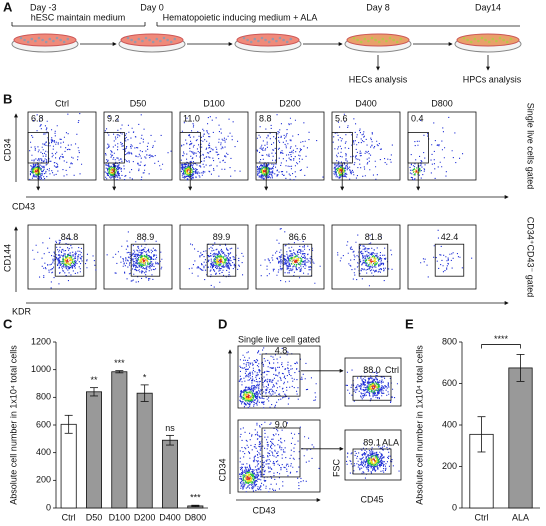  What do you see at coordinates (78, 17) in the screenshot?
I see `medium-label: hESC maintain medium` at bounding box center [78, 17].